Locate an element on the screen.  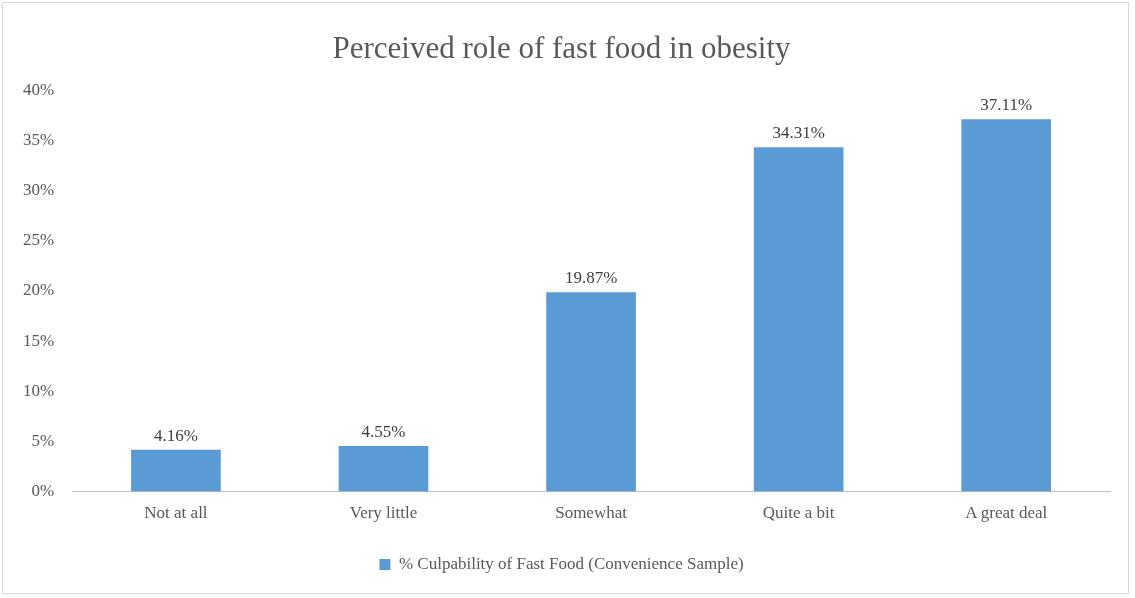
data-label: 4.16% is located at coordinates (175, 435).